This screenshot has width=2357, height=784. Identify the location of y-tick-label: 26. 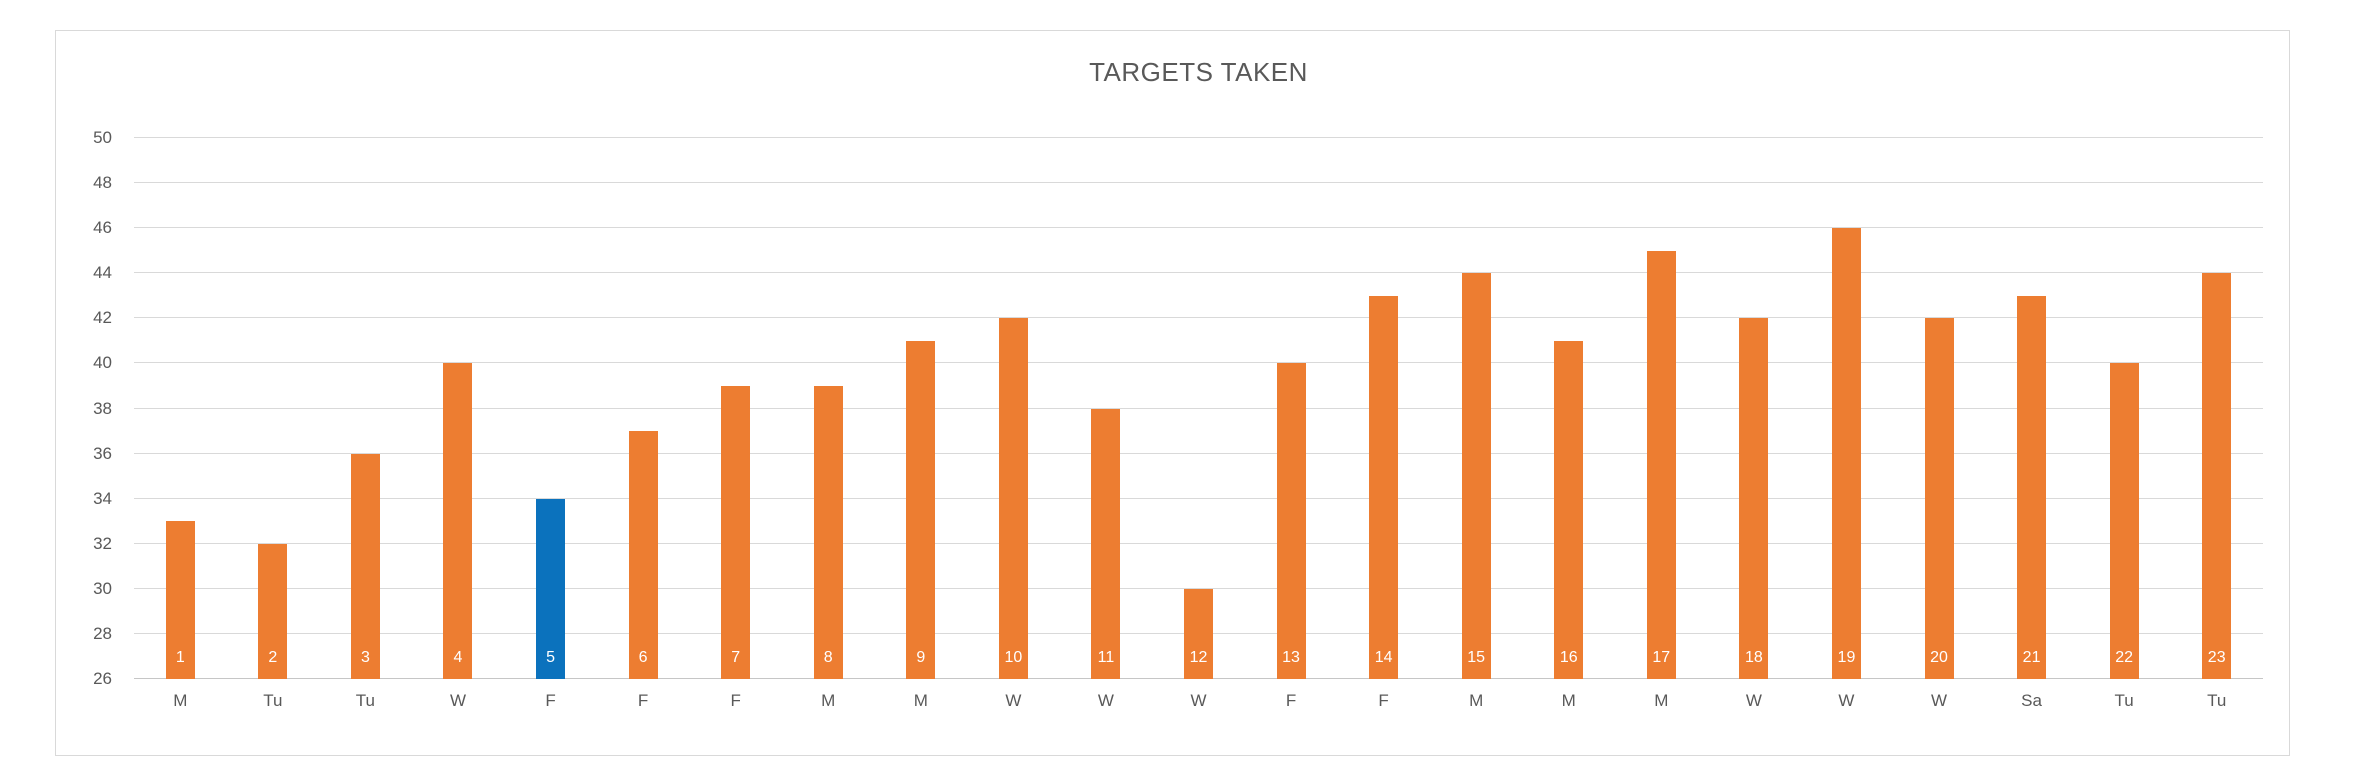
(102, 678).